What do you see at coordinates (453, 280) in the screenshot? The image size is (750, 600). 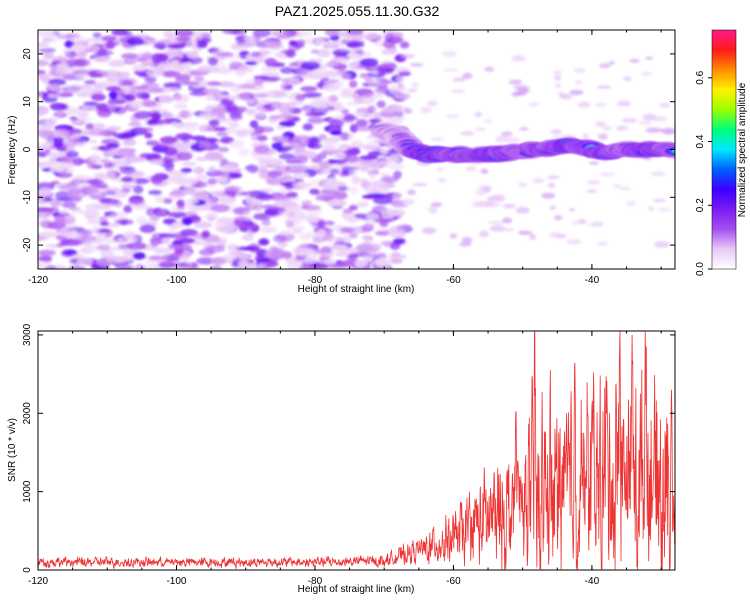 I see `spectrogram-x-tick-label: -60` at bounding box center [453, 280].